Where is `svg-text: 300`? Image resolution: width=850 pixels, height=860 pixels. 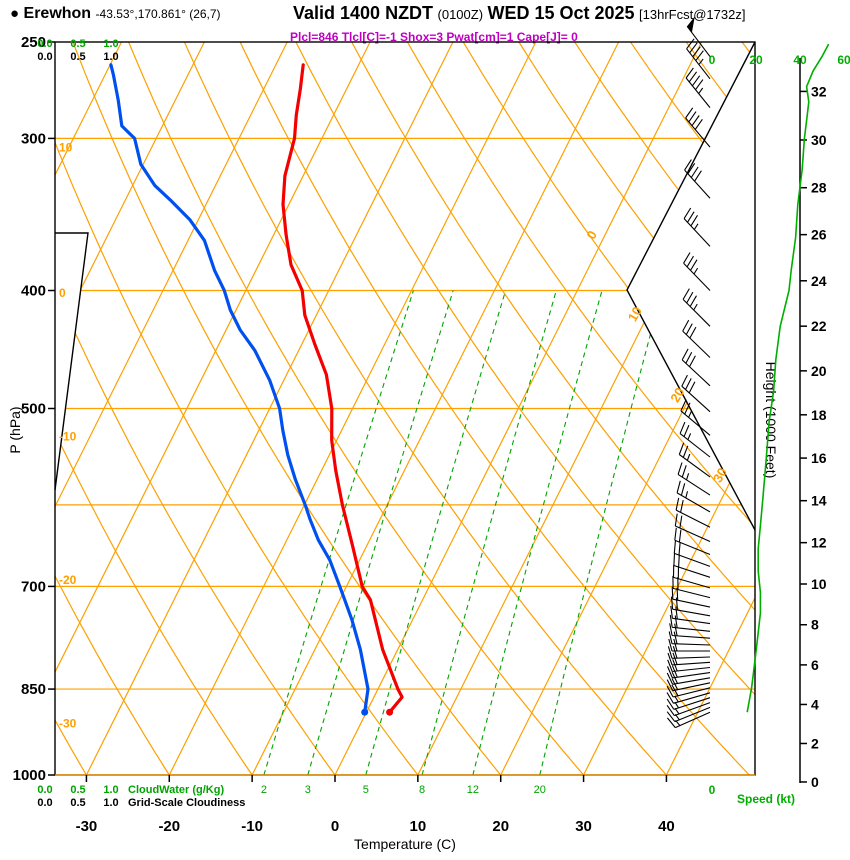
svg-text: 300 is located at coordinates (33, 138).